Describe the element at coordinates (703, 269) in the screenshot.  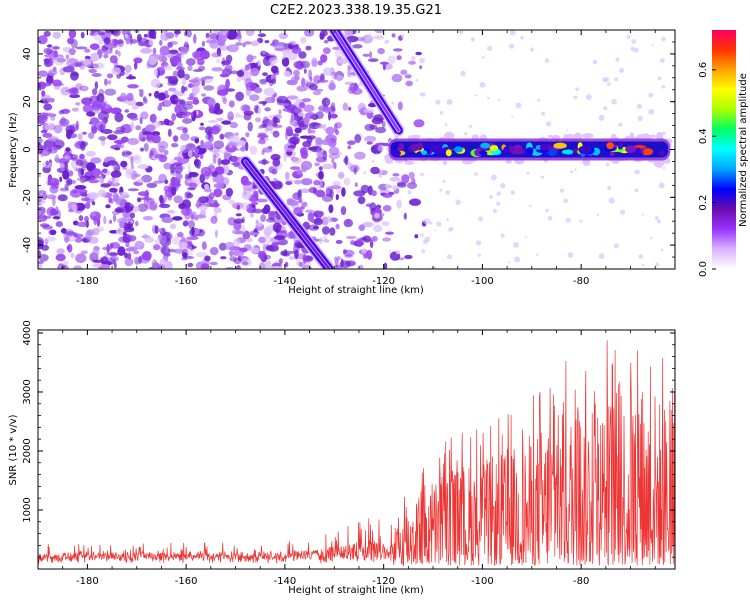
I see `colorbar-tick-label: 0.0` at that location.